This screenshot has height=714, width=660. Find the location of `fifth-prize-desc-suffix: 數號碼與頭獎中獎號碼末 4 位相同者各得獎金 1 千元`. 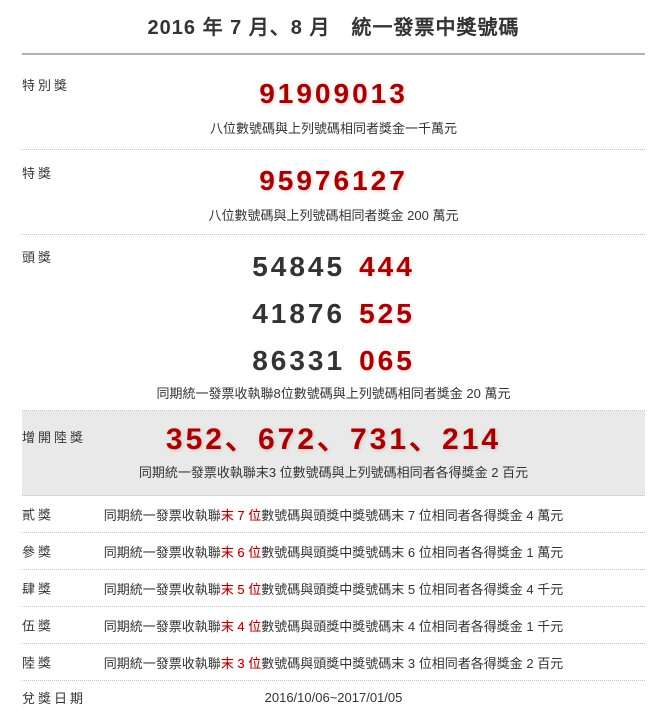

fifth-prize-desc-suffix: 數號碼與頭獎中獎號碼末 4 位相同者各得獎金 1 千元 is located at coordinates (412, 626).